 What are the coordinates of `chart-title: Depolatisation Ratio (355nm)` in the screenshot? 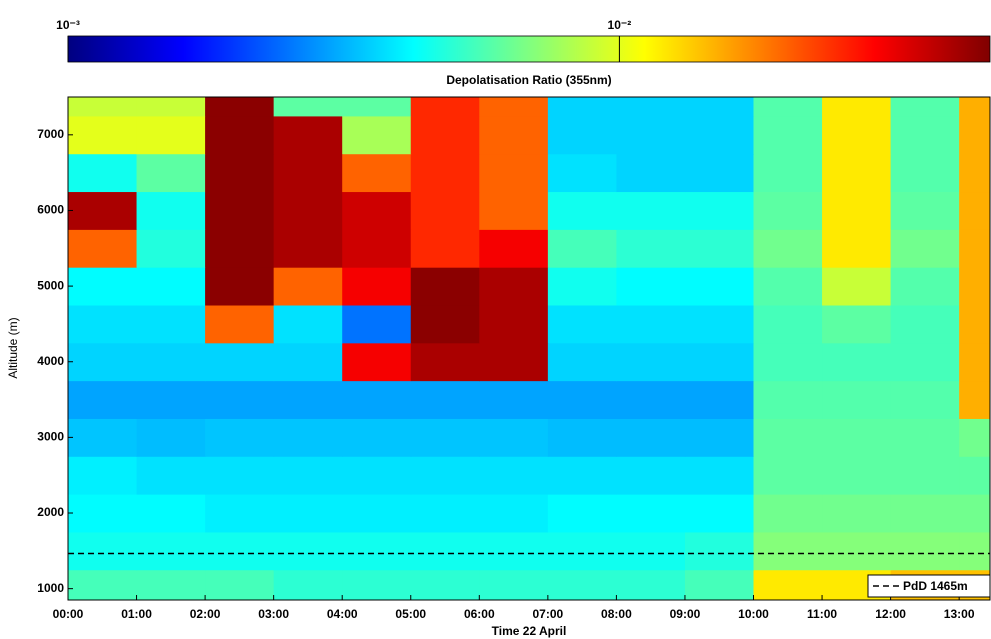 It's located at (528, 80).